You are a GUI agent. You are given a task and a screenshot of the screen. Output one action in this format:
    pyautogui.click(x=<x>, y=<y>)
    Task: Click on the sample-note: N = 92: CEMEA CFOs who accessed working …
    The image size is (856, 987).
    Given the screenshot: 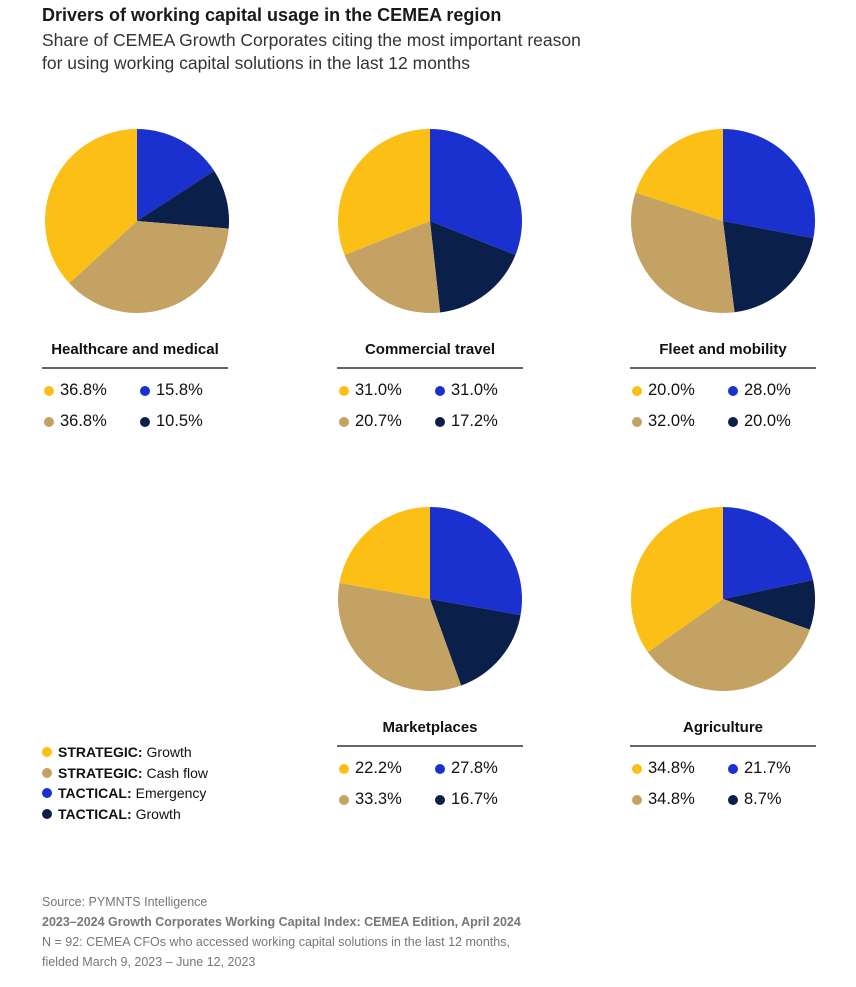 What is the action you would take?
    pyautogui.click(x=276, y=942)
    